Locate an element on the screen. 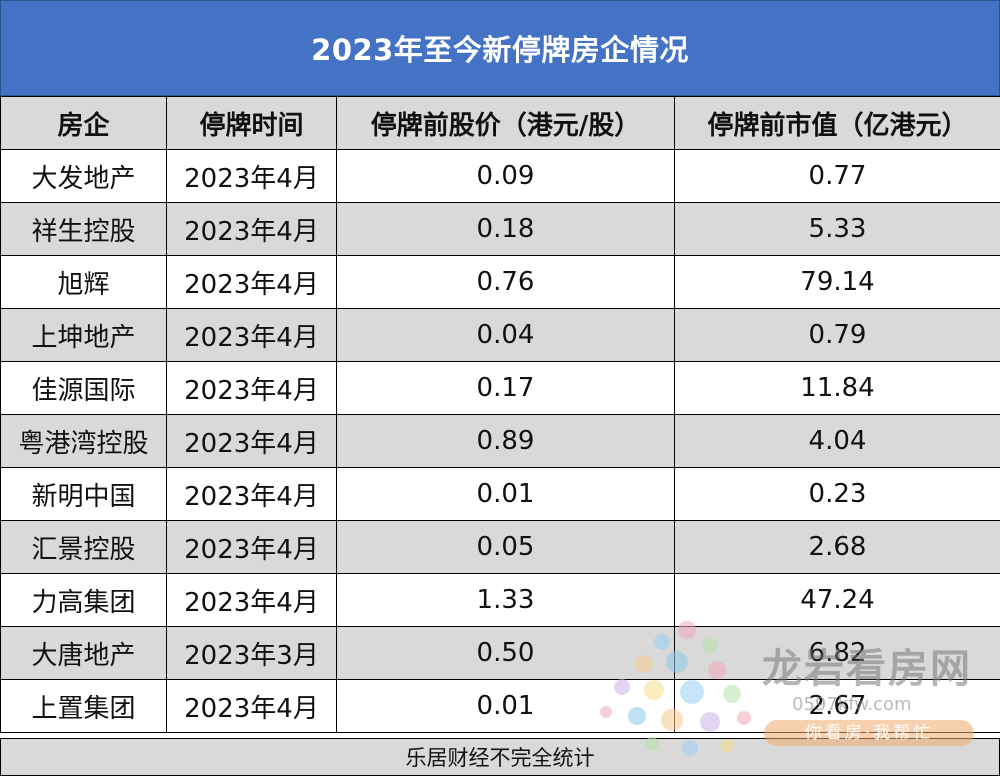 The image size is (1000, 776). cell-company: 大唐地产 is located at coordinates (84, 653).